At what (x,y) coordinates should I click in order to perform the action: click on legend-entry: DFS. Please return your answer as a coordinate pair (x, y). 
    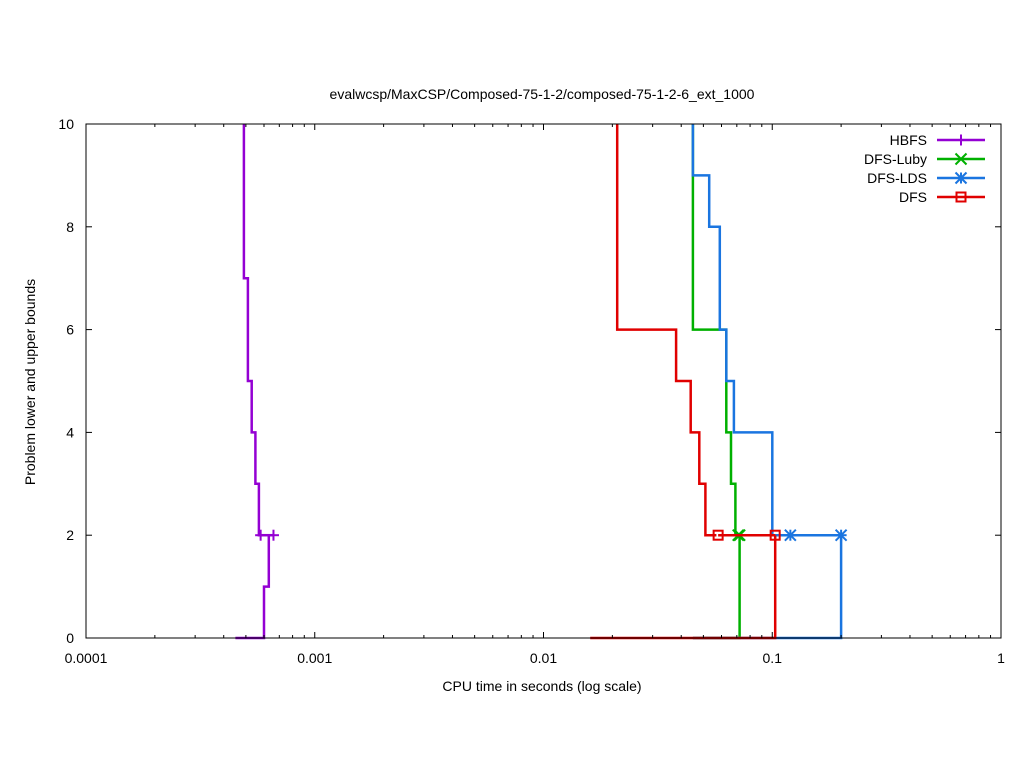
    Looking at the image, I should click on (942, 197).